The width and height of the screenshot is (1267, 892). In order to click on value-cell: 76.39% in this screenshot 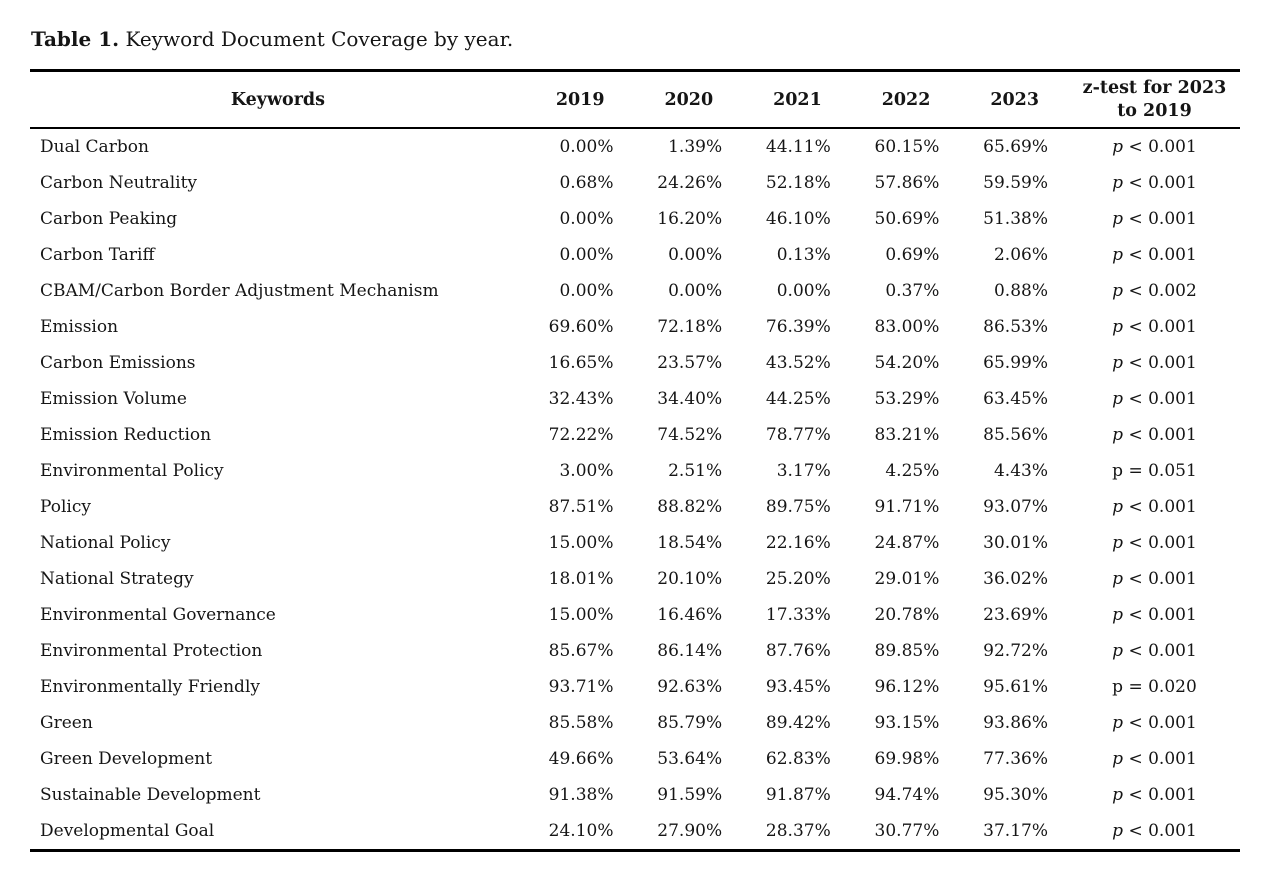, I will do `click(798, 327)`.